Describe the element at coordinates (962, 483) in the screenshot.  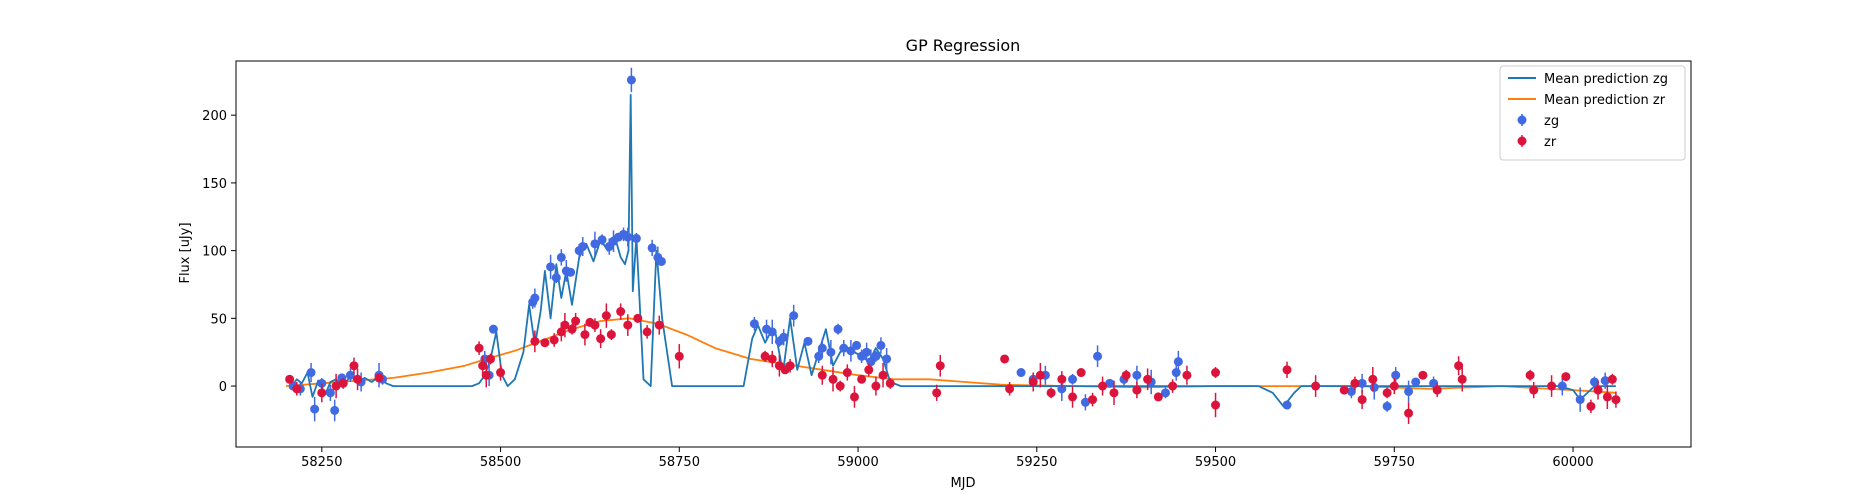
I see `x-axis-label: MJD` at that location.